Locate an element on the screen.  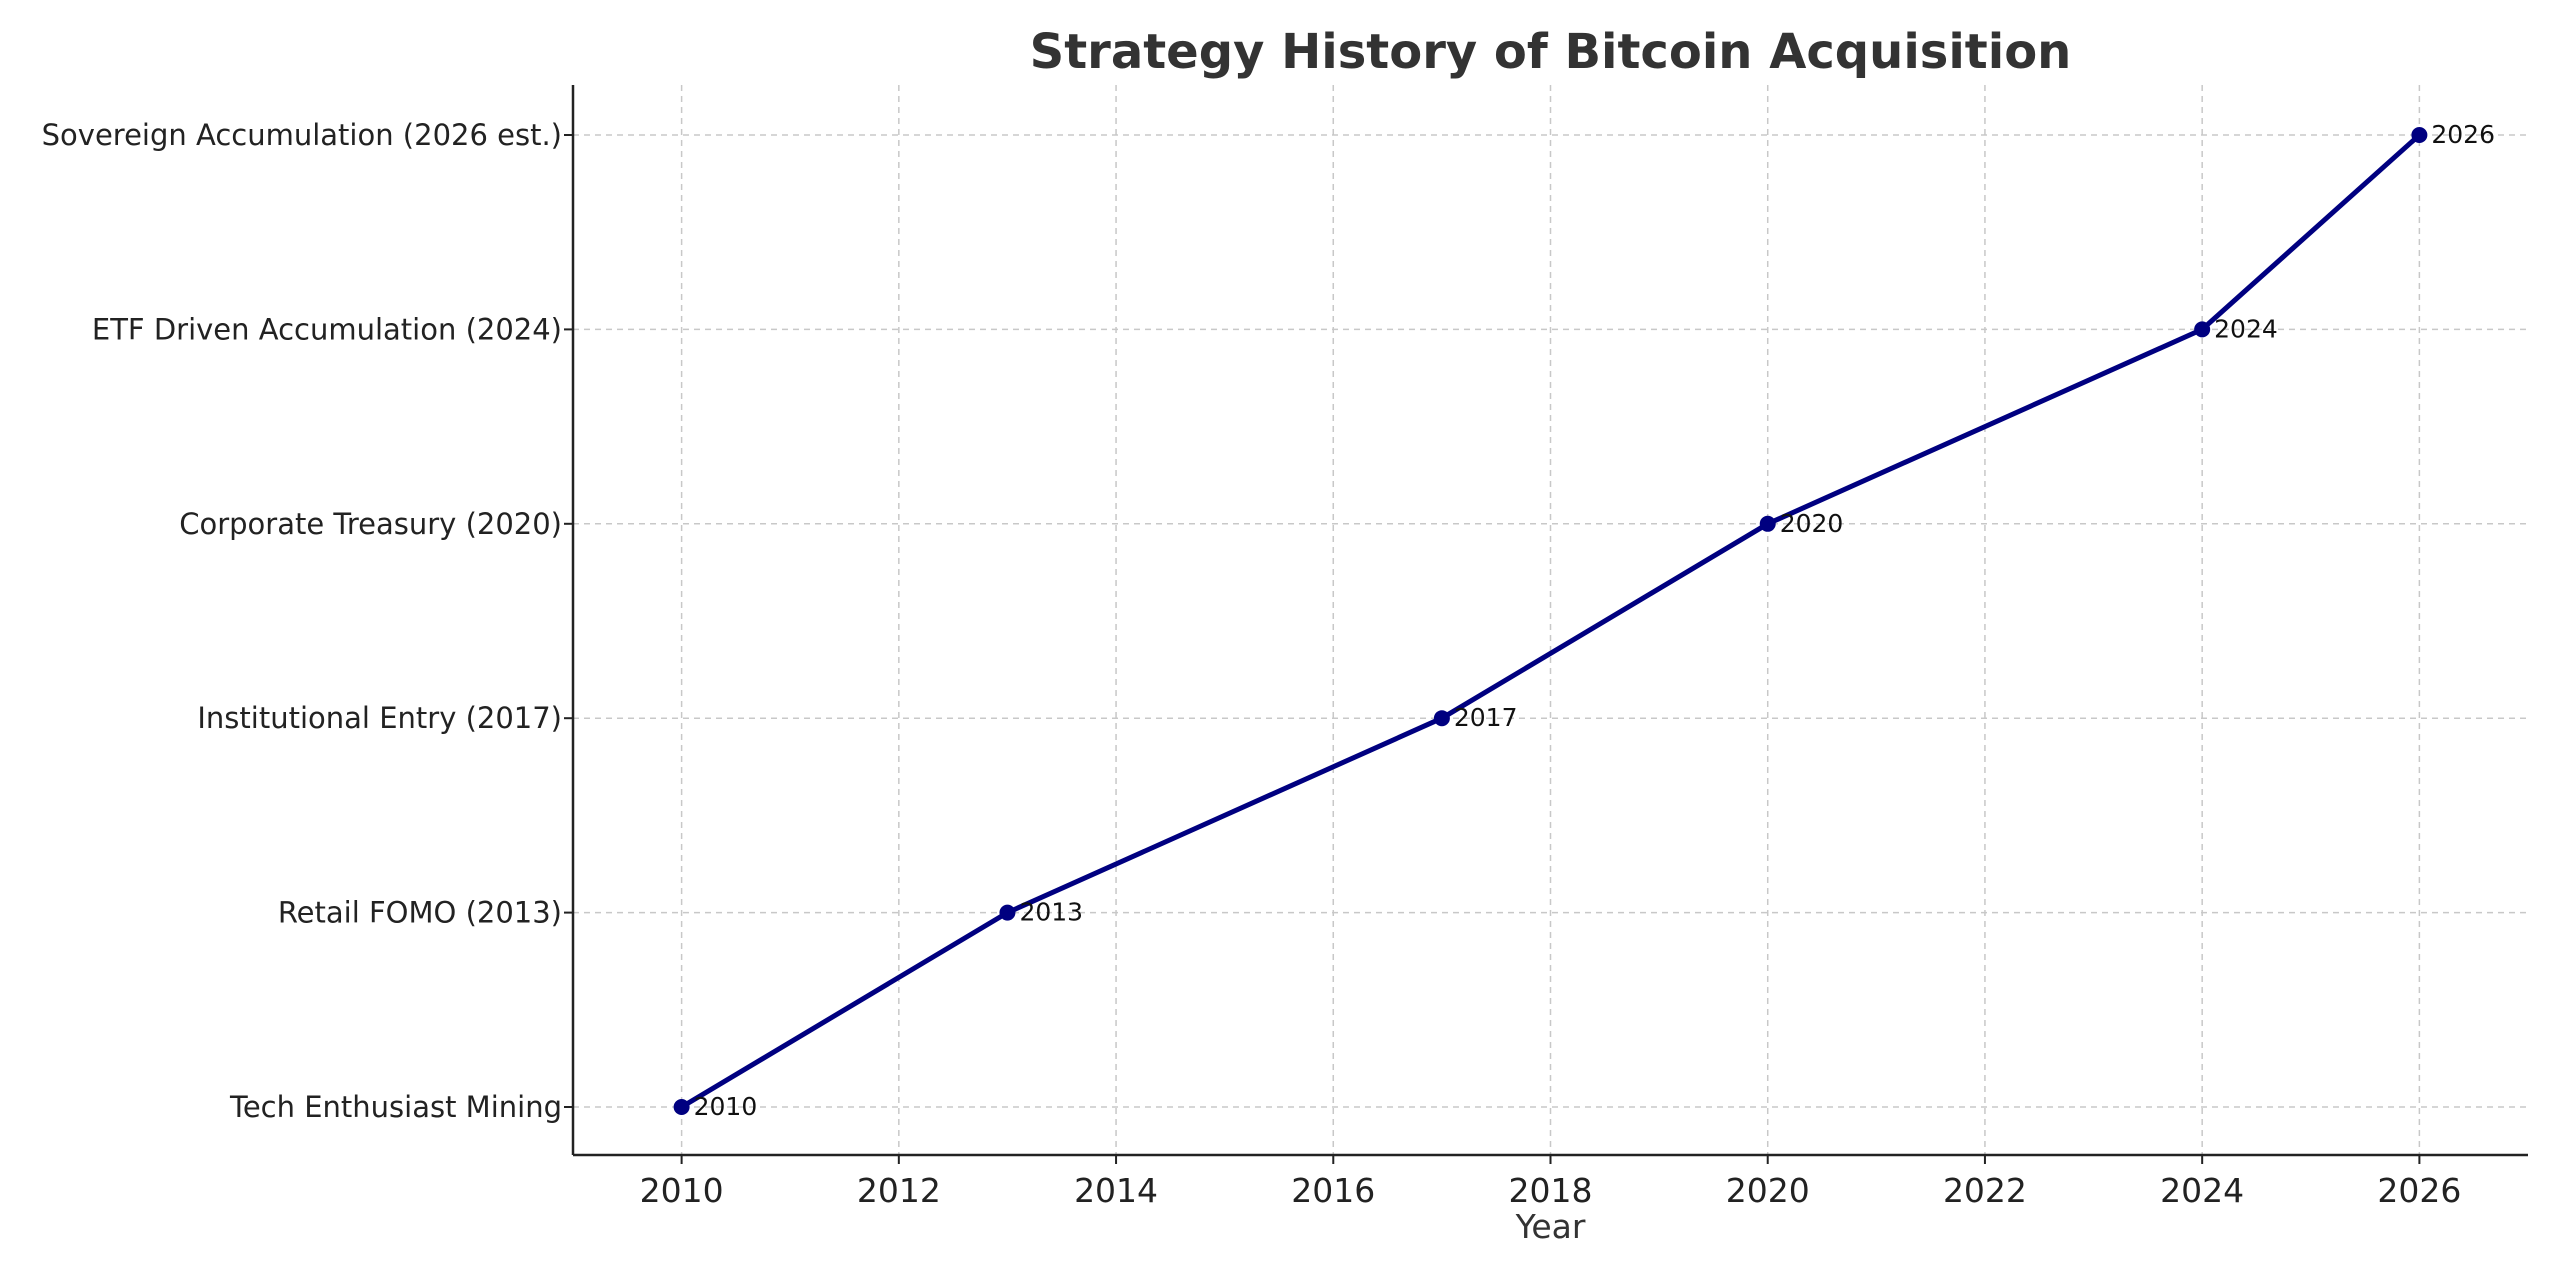
x-tick-label: 2010 is located at coordinates (682, 1190).